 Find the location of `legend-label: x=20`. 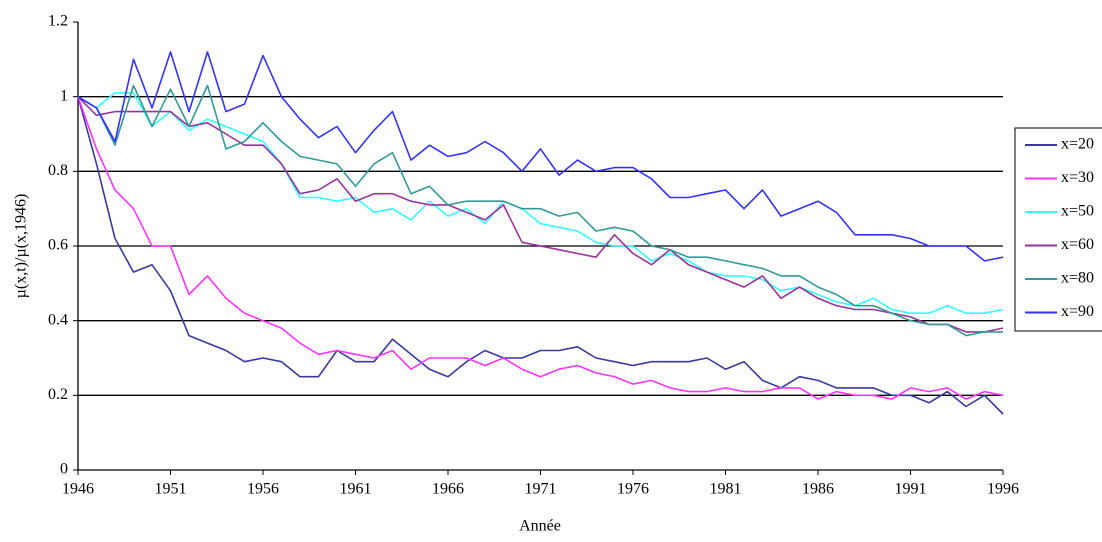

legend-label: x=20 is located at coordinates (1077, 144).